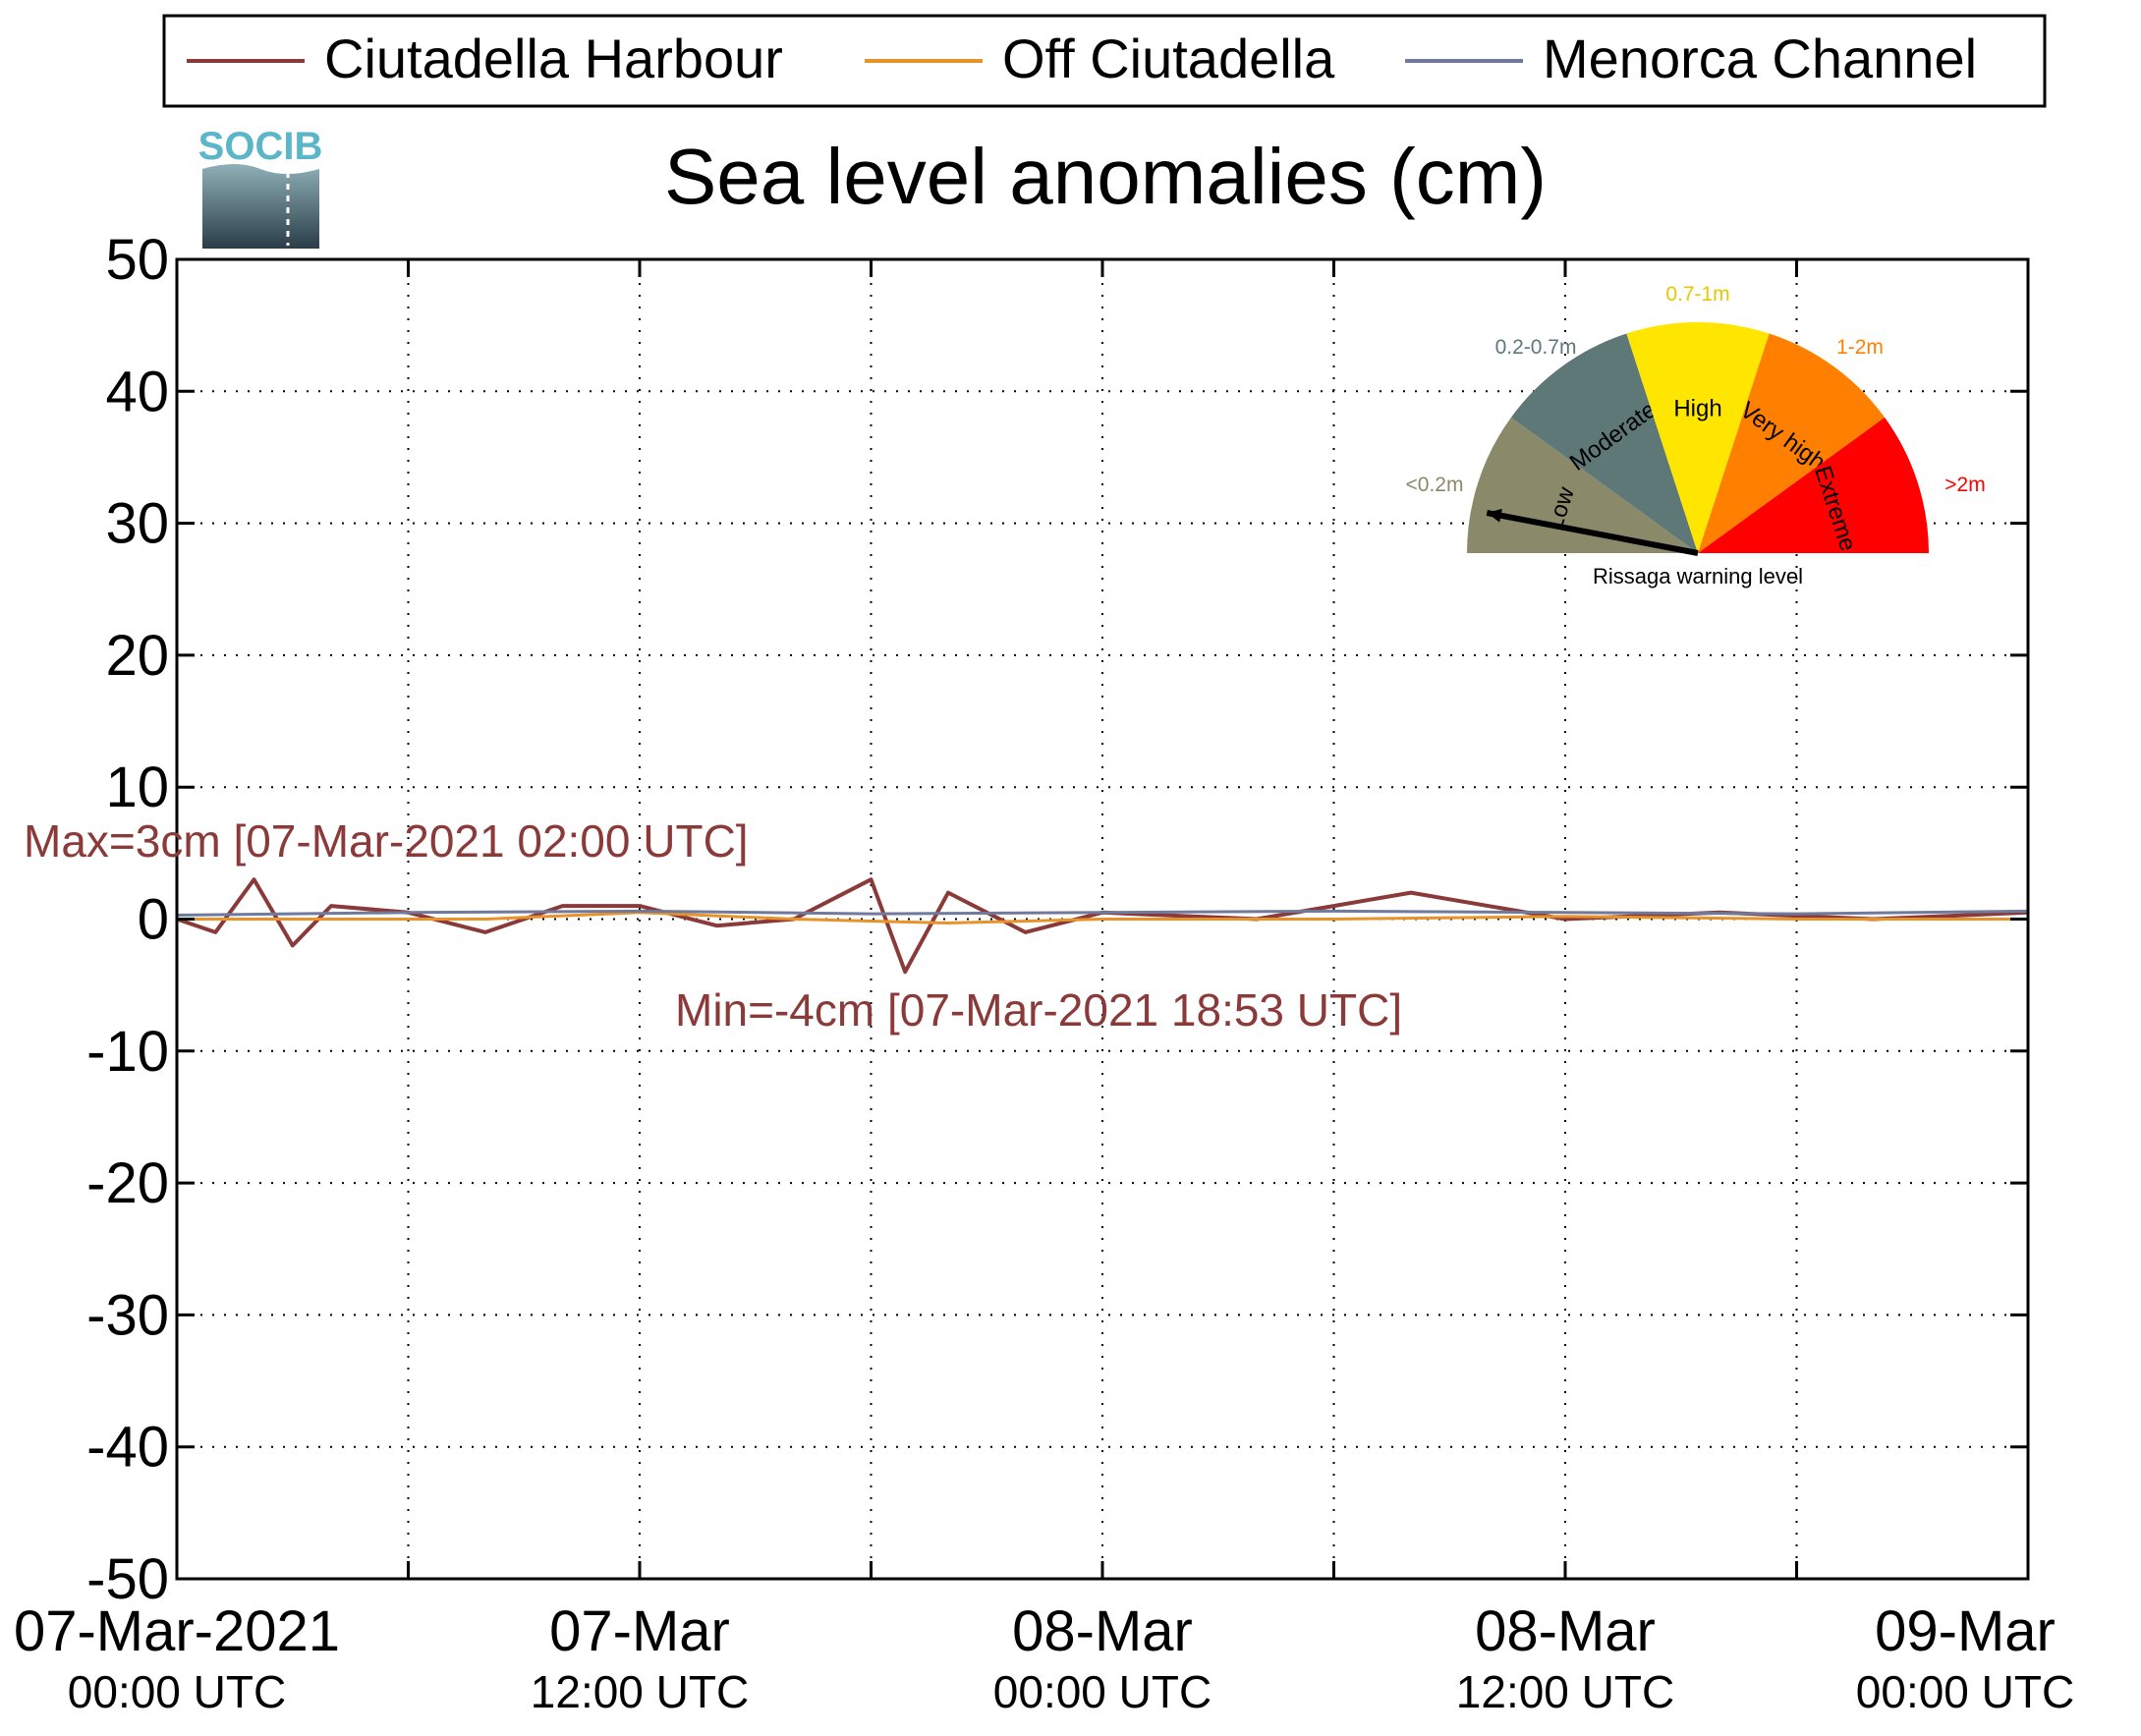 The image size is (2141, 1736). What do you see at coordinates (153, 920) in the screenshot?
I see `y-tick-label: 0` at bounding box center [153, 920].